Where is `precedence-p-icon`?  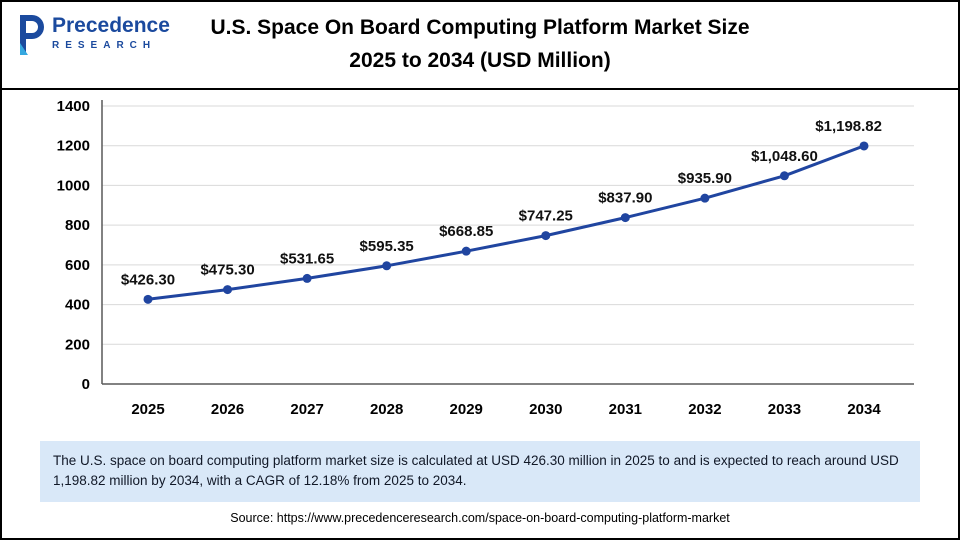 precedence-p-icon is located at coordinates (32, 35).